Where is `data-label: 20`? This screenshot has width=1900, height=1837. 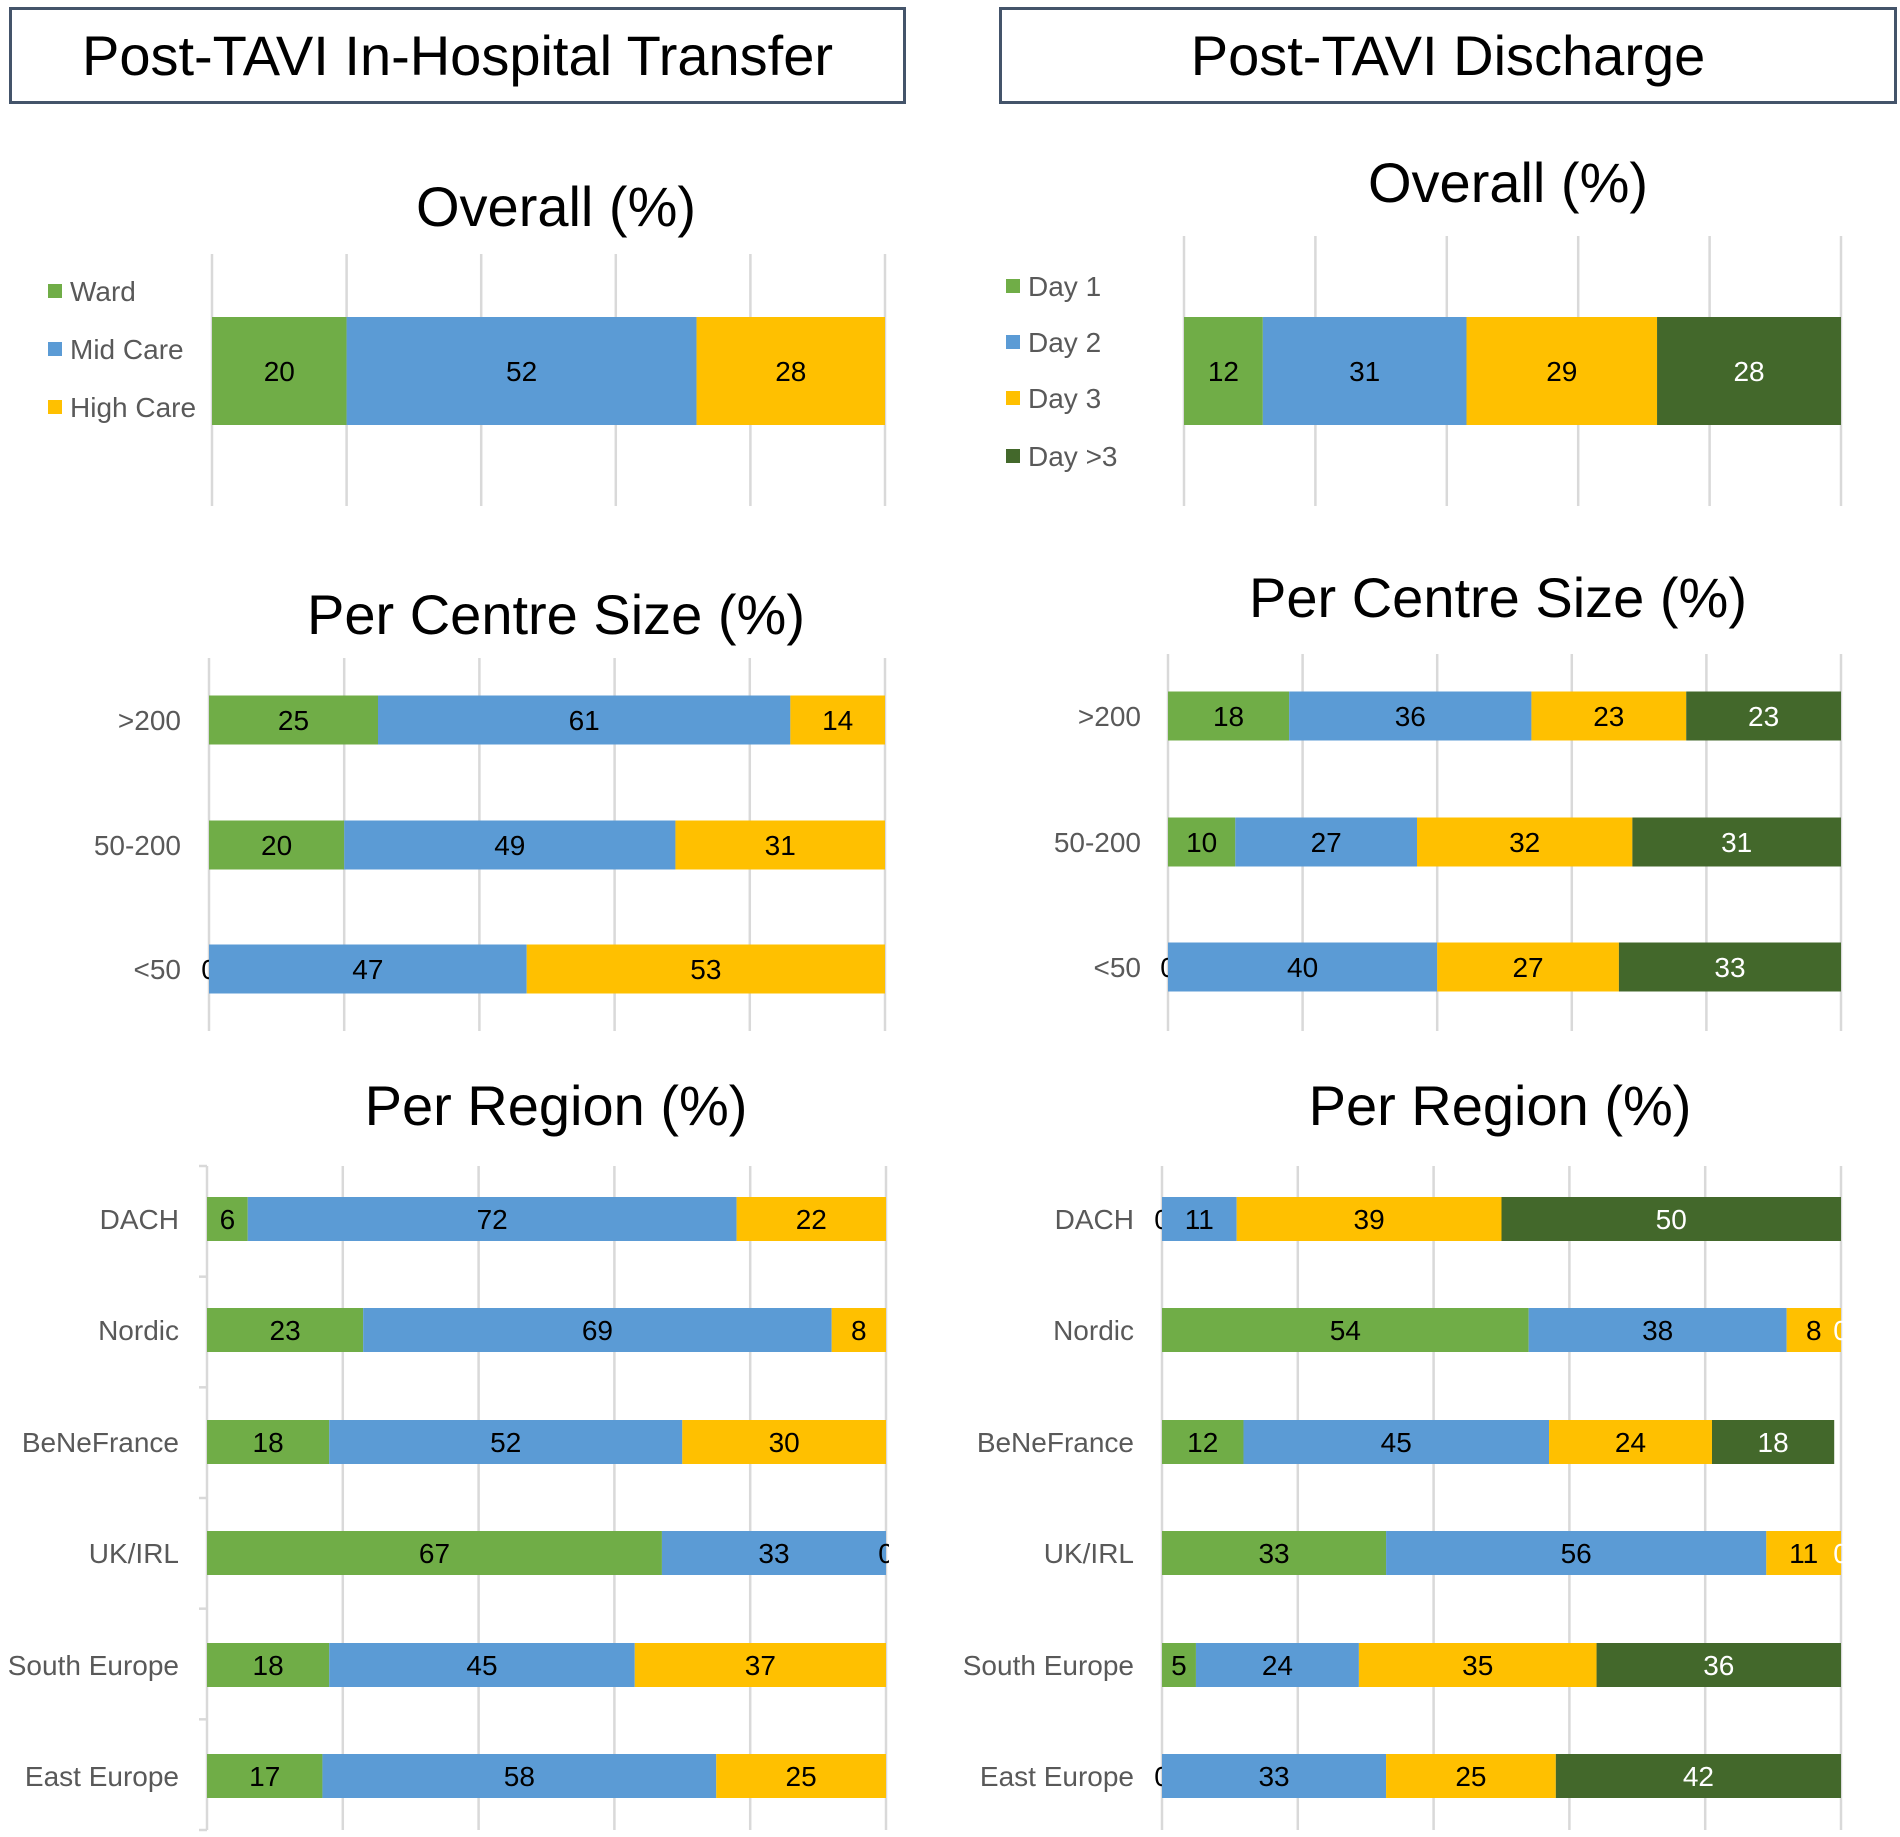 data-label: 20 is located at coordinates (276, 845).